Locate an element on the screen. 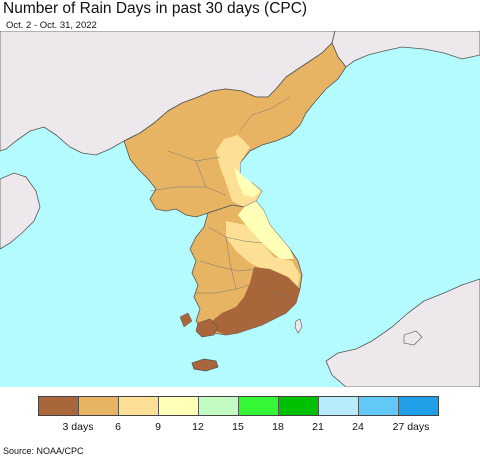 The height and width of the screenshot is (460, 480). legend-tick-label: 12 is located at coordinates (198, 427).